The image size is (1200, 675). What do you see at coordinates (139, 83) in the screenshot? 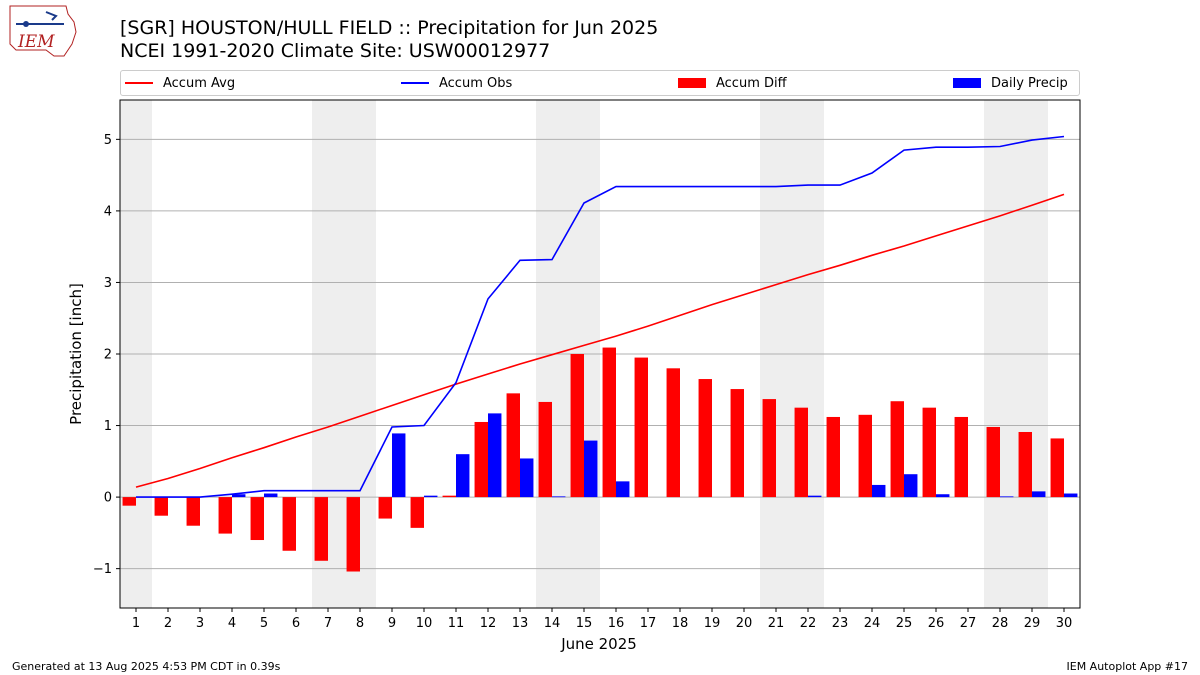
I see `legend-swatch-accum-avg` at bounding box center [139, 83].